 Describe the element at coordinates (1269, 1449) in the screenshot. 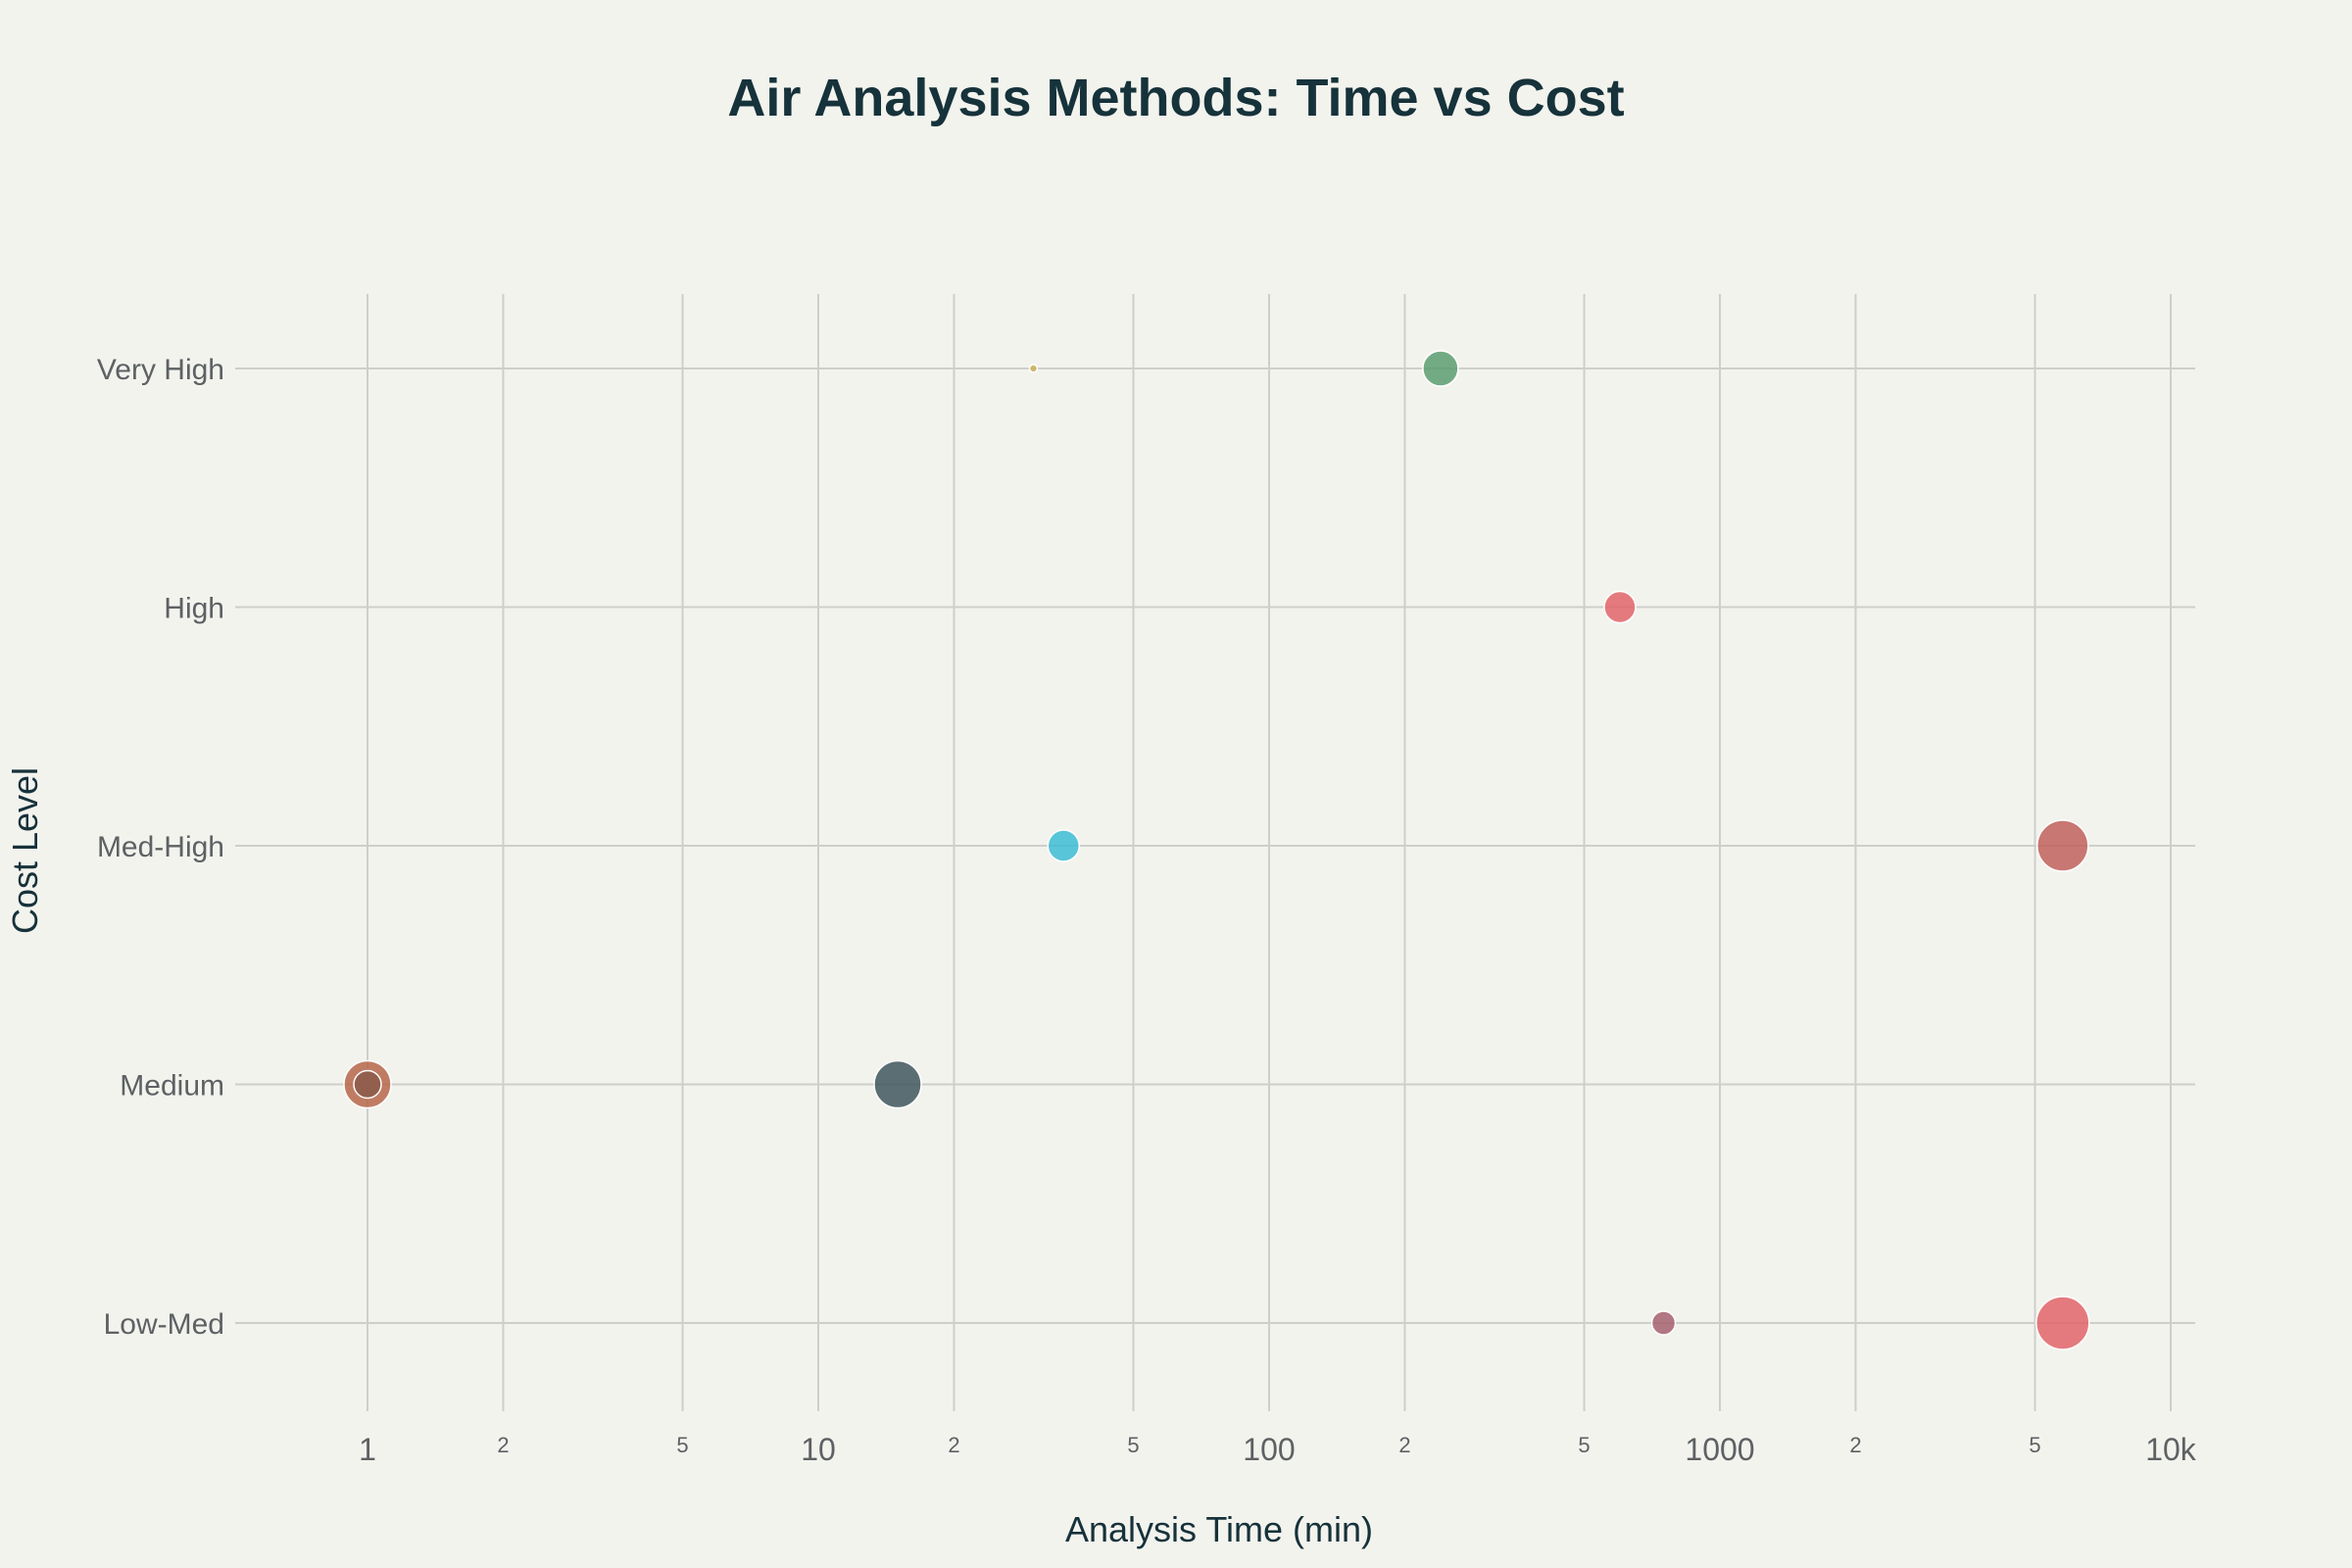

I see `x-tick-label: 100` at that location.